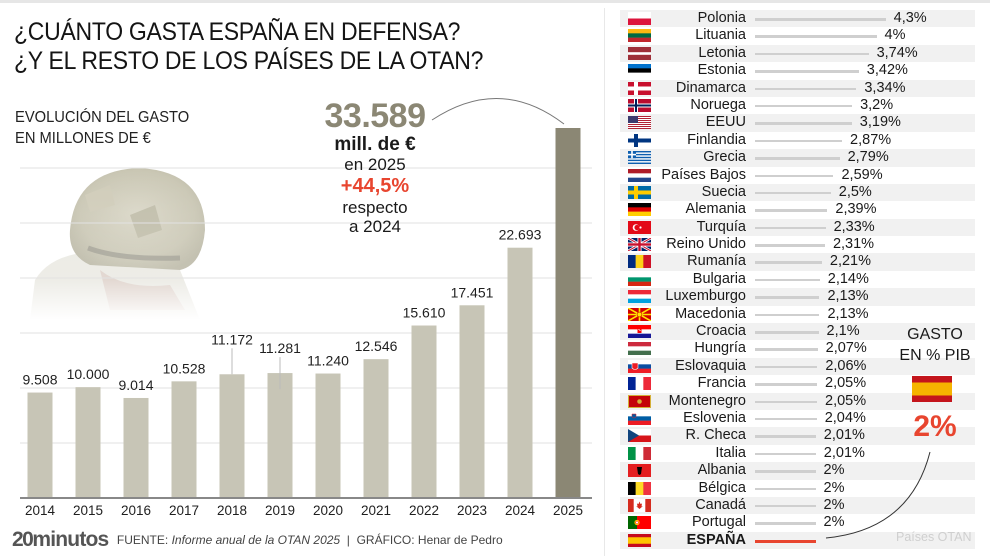 Image resolution: width=990 pixels, height=556 pixels. Describe the element at coordinates (280, 435) in the screenshot. I see `bar-2019` at that location.